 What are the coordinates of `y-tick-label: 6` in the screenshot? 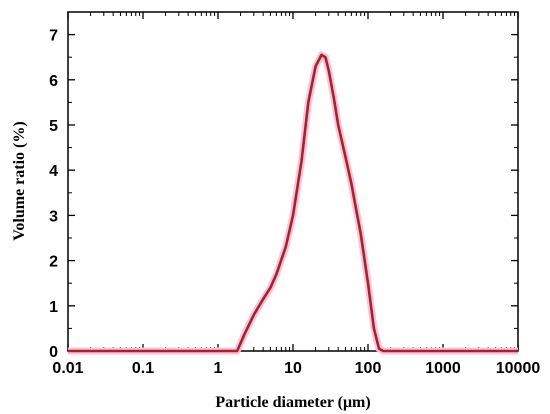 It's located at (53, 81).